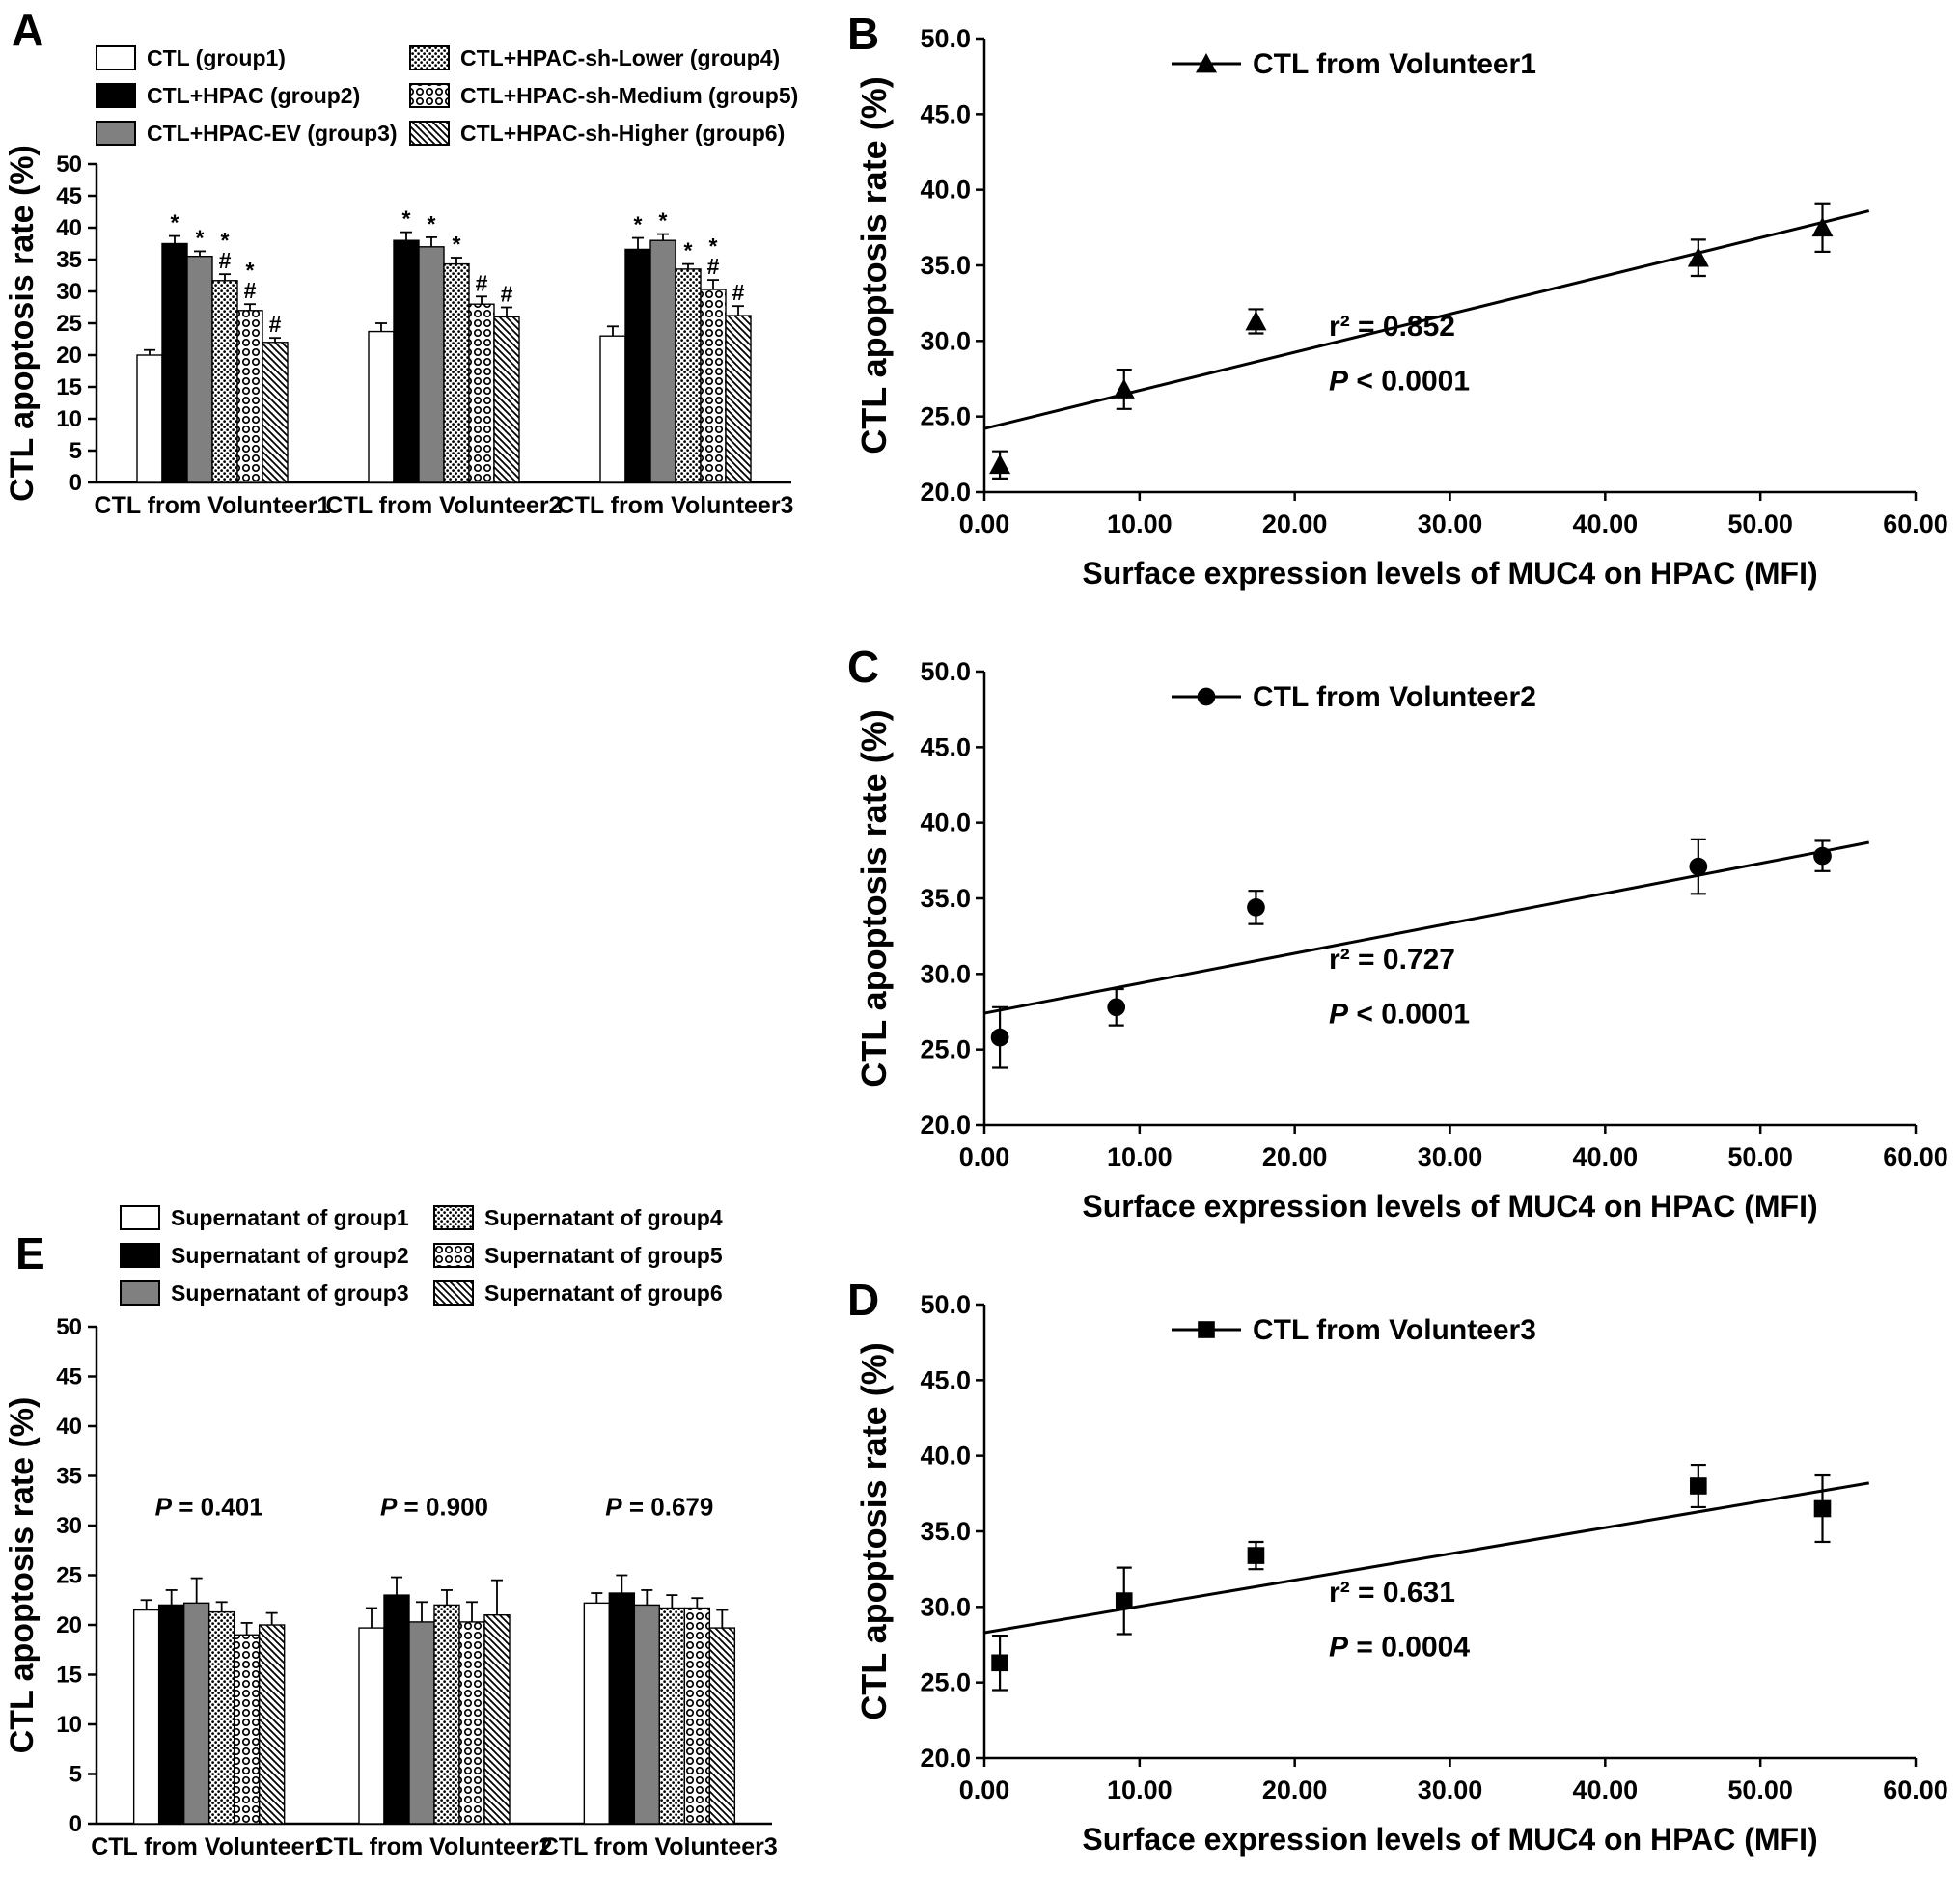 The width and height of the screenshot is (1960, 1898). What do you see at coordinates (1394, 1330) in the screenshot?
I see `legend-label: CTL from Volunteer3` at bounding box center [1394, 1330].